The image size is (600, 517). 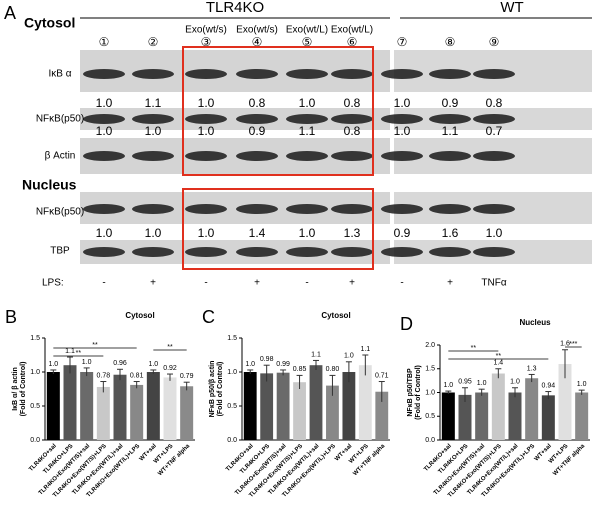 What do you see at coordinates (352, 233) in the screenshot?
I see `quant-value: 1.3` at bounding box center [352, 233].